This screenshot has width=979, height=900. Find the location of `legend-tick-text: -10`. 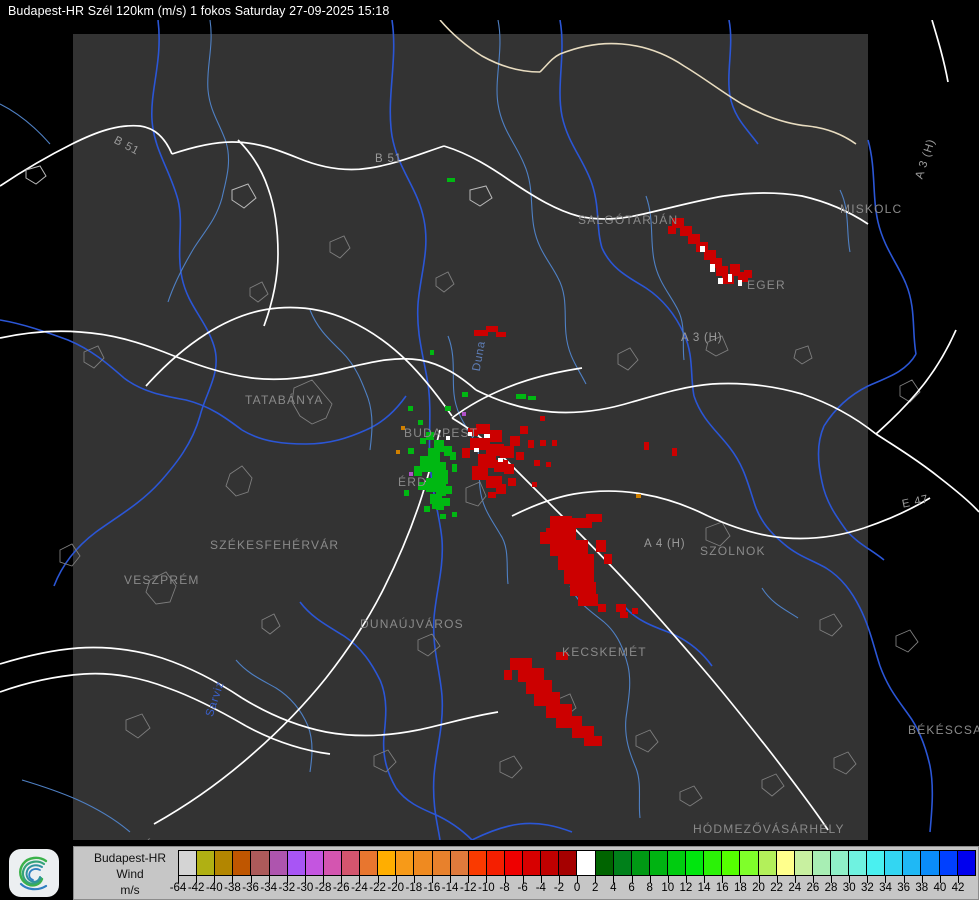

legend-tick-text: -10 is located at coordinates (486, 888).